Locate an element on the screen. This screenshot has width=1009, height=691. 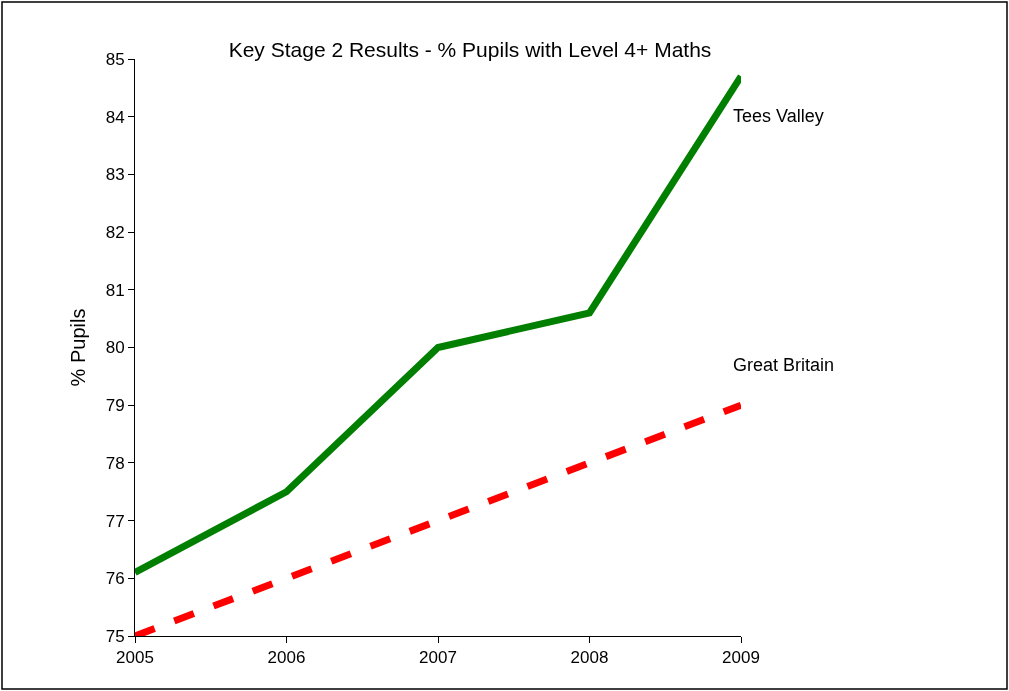
x-tick-label: 2008 is located at coordinates (589, 658).